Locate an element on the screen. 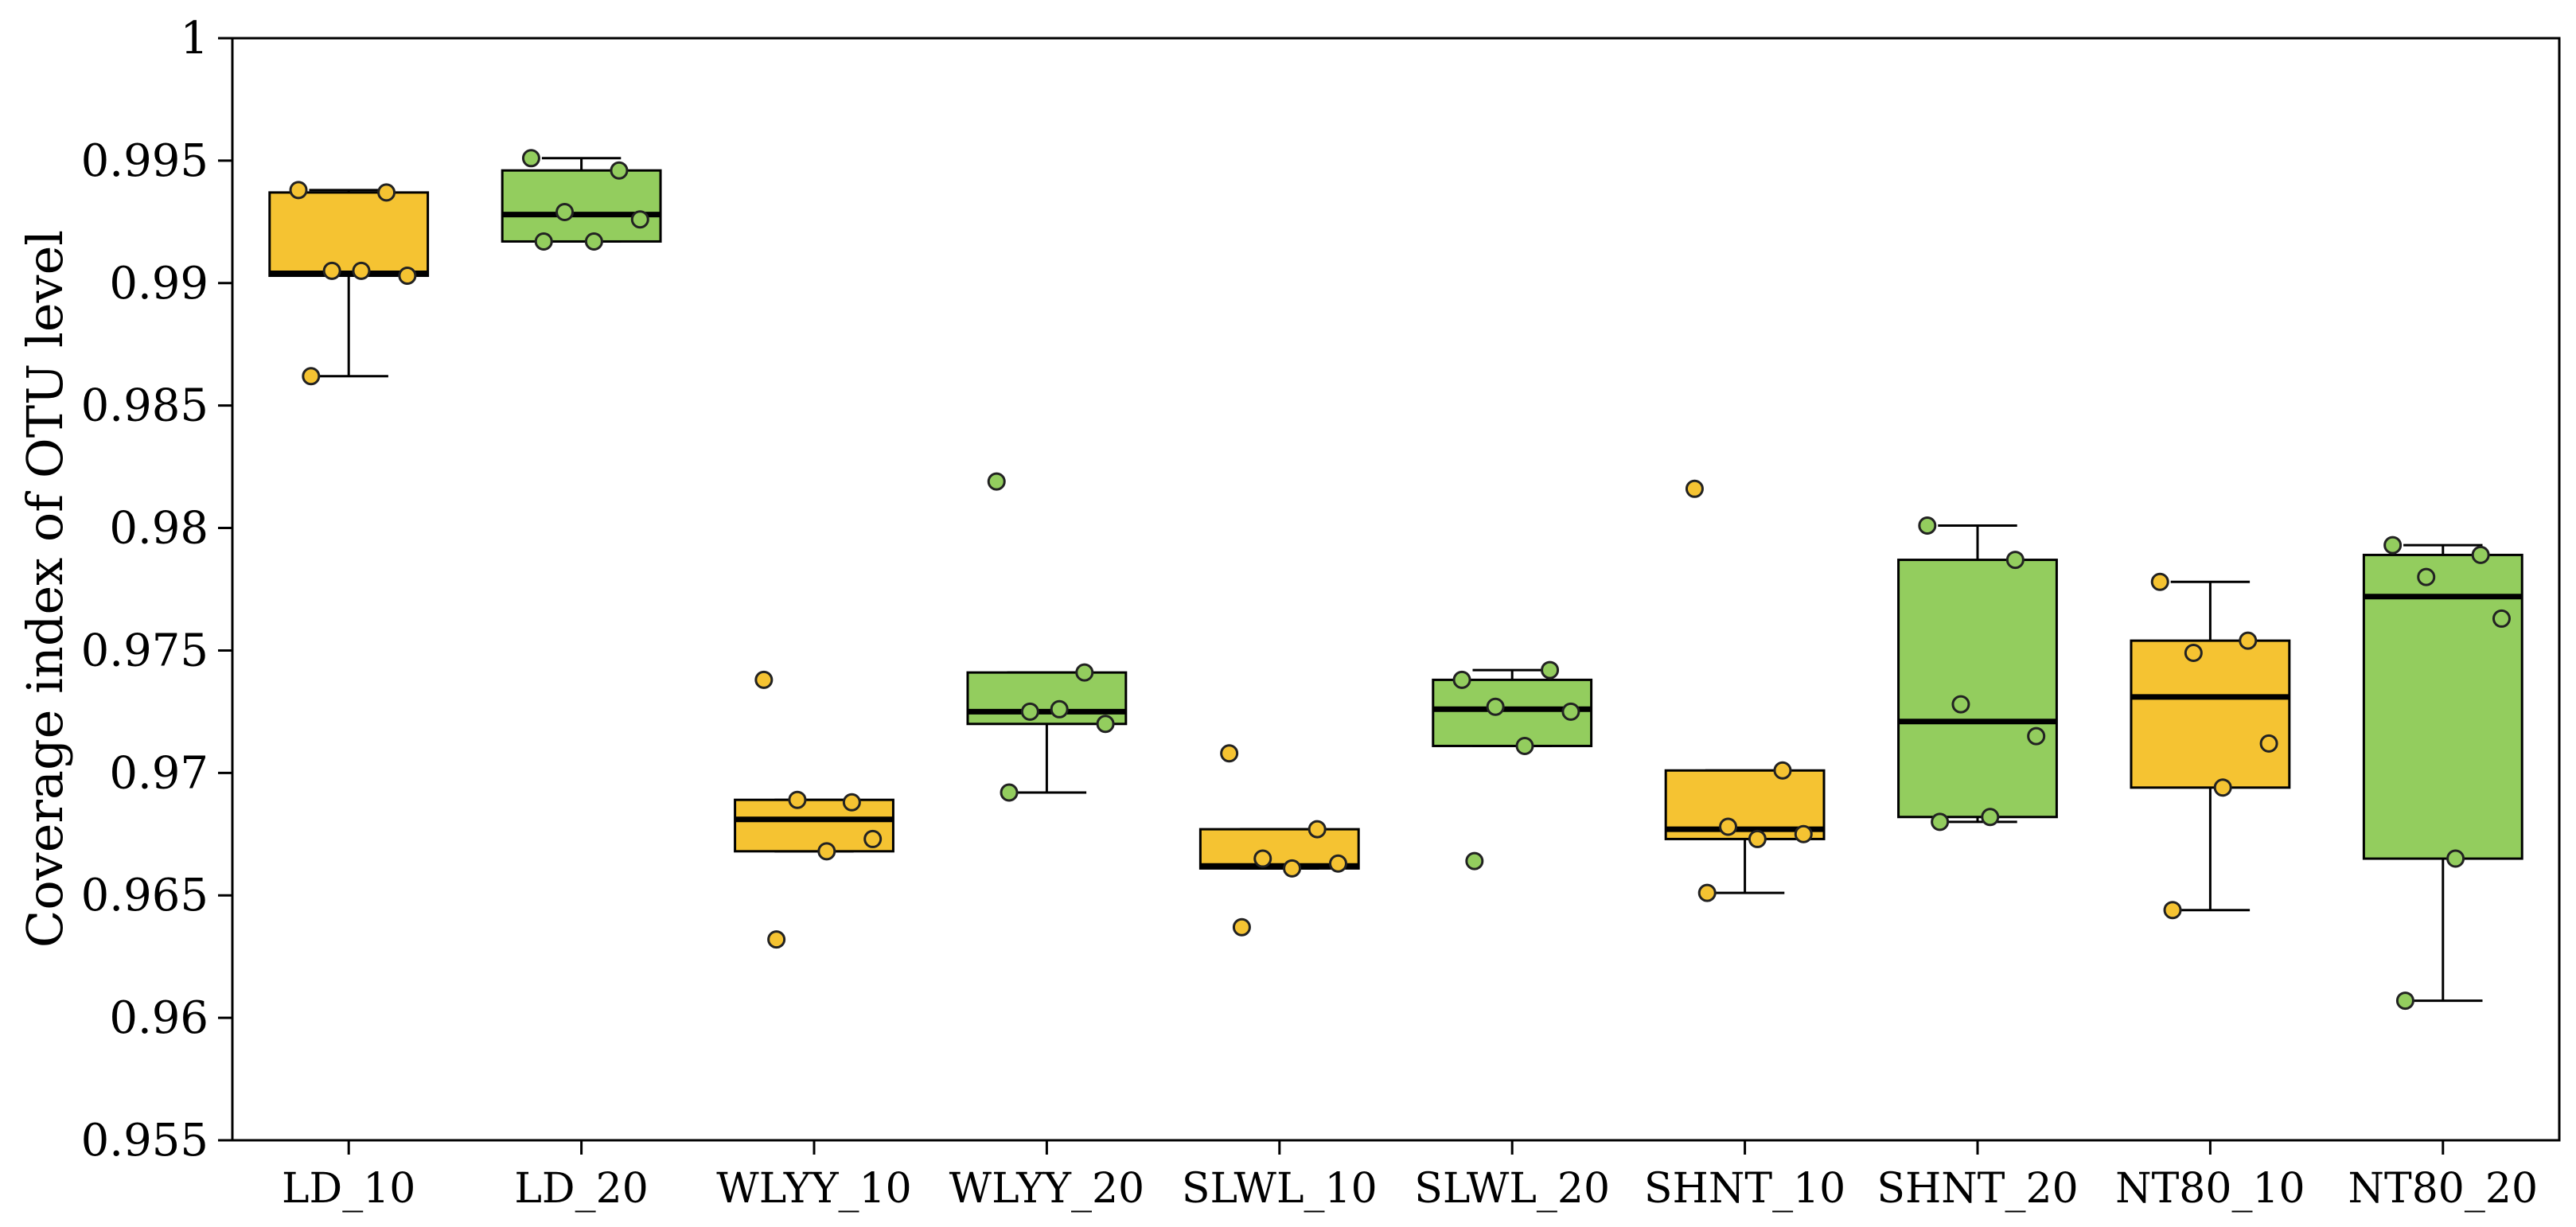 The height and width of the screenshot is (1227, 2576). y-tick-label: 0.98 is located at coordinates (158, 529).